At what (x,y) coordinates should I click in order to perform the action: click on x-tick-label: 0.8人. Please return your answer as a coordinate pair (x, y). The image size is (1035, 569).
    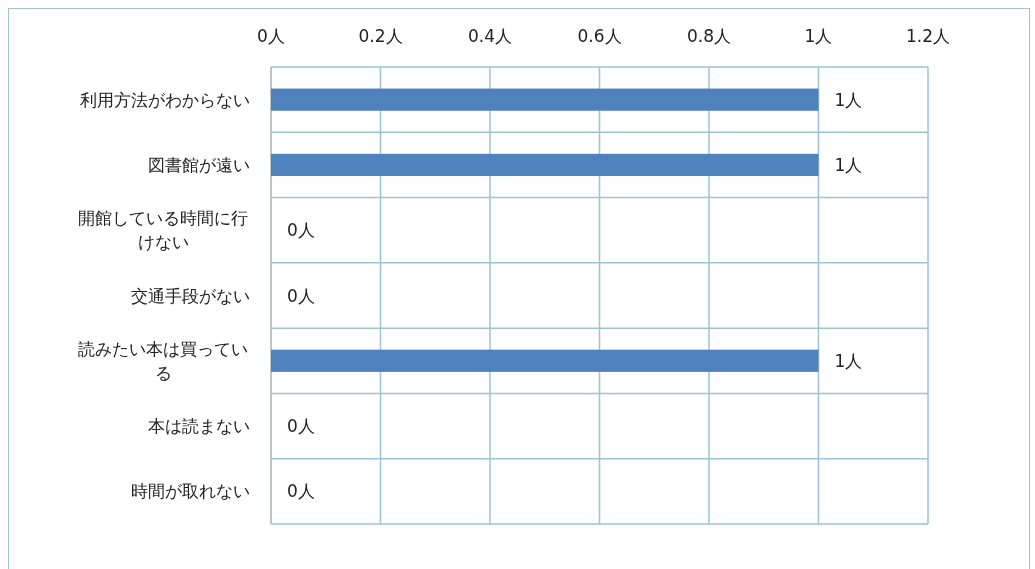
    Looking at the image, I should click on (709, 36).